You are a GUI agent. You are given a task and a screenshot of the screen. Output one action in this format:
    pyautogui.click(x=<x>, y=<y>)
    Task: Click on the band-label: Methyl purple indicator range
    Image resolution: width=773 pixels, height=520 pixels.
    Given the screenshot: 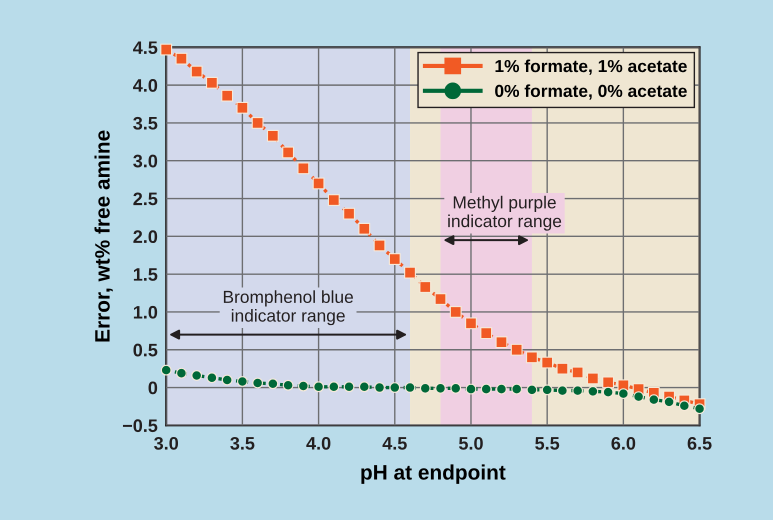 What is the action you would take?
    pyautogui.click(x=505, y=213)
    